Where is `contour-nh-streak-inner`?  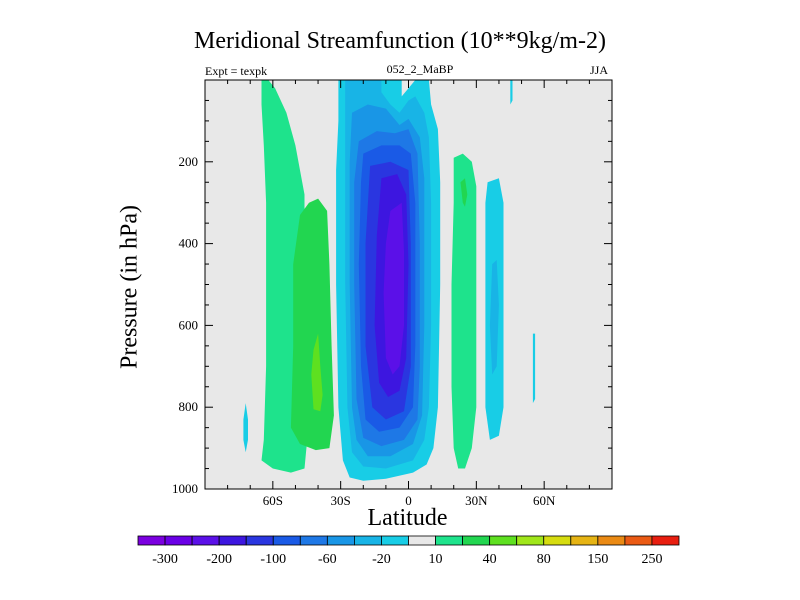
contour-nh-streak-inner is located at coordinates (494, 317).